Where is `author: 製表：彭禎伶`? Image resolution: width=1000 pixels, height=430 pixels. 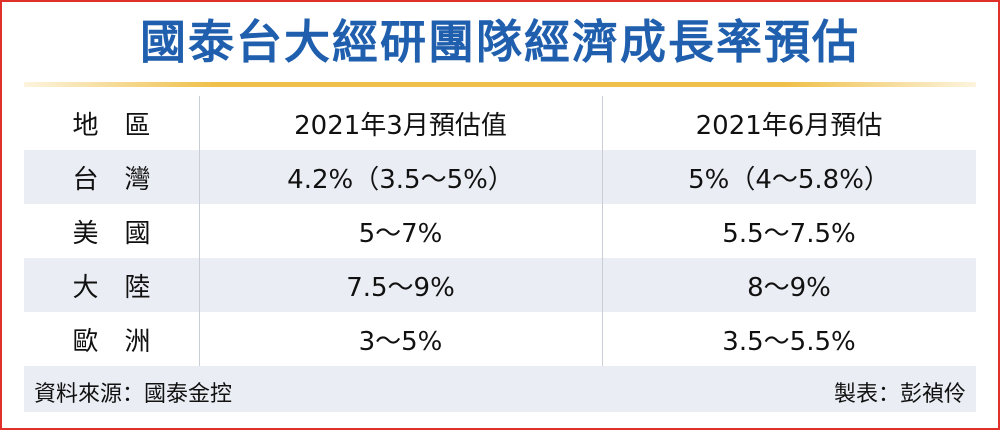
author: 製表：彭禎伶 is located at coordinates (899, 394).